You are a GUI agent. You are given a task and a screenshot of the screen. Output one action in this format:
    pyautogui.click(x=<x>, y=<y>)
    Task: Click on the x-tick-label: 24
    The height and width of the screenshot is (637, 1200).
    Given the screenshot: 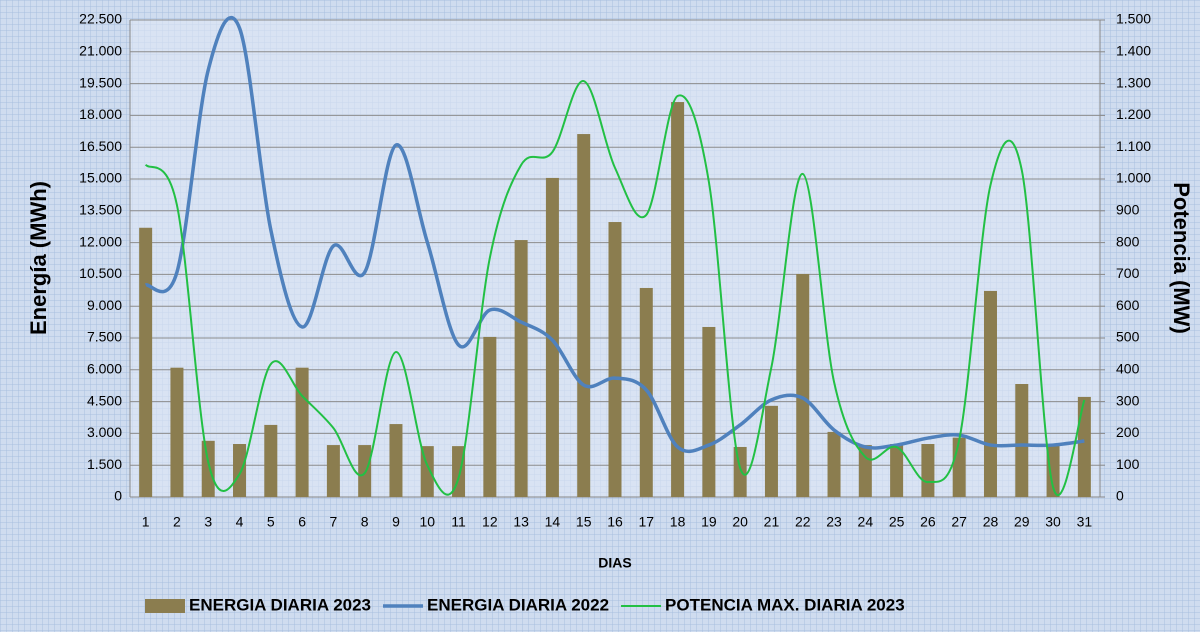 What is the action you would take?
    pyautogui.click(x=866, y=522)
    